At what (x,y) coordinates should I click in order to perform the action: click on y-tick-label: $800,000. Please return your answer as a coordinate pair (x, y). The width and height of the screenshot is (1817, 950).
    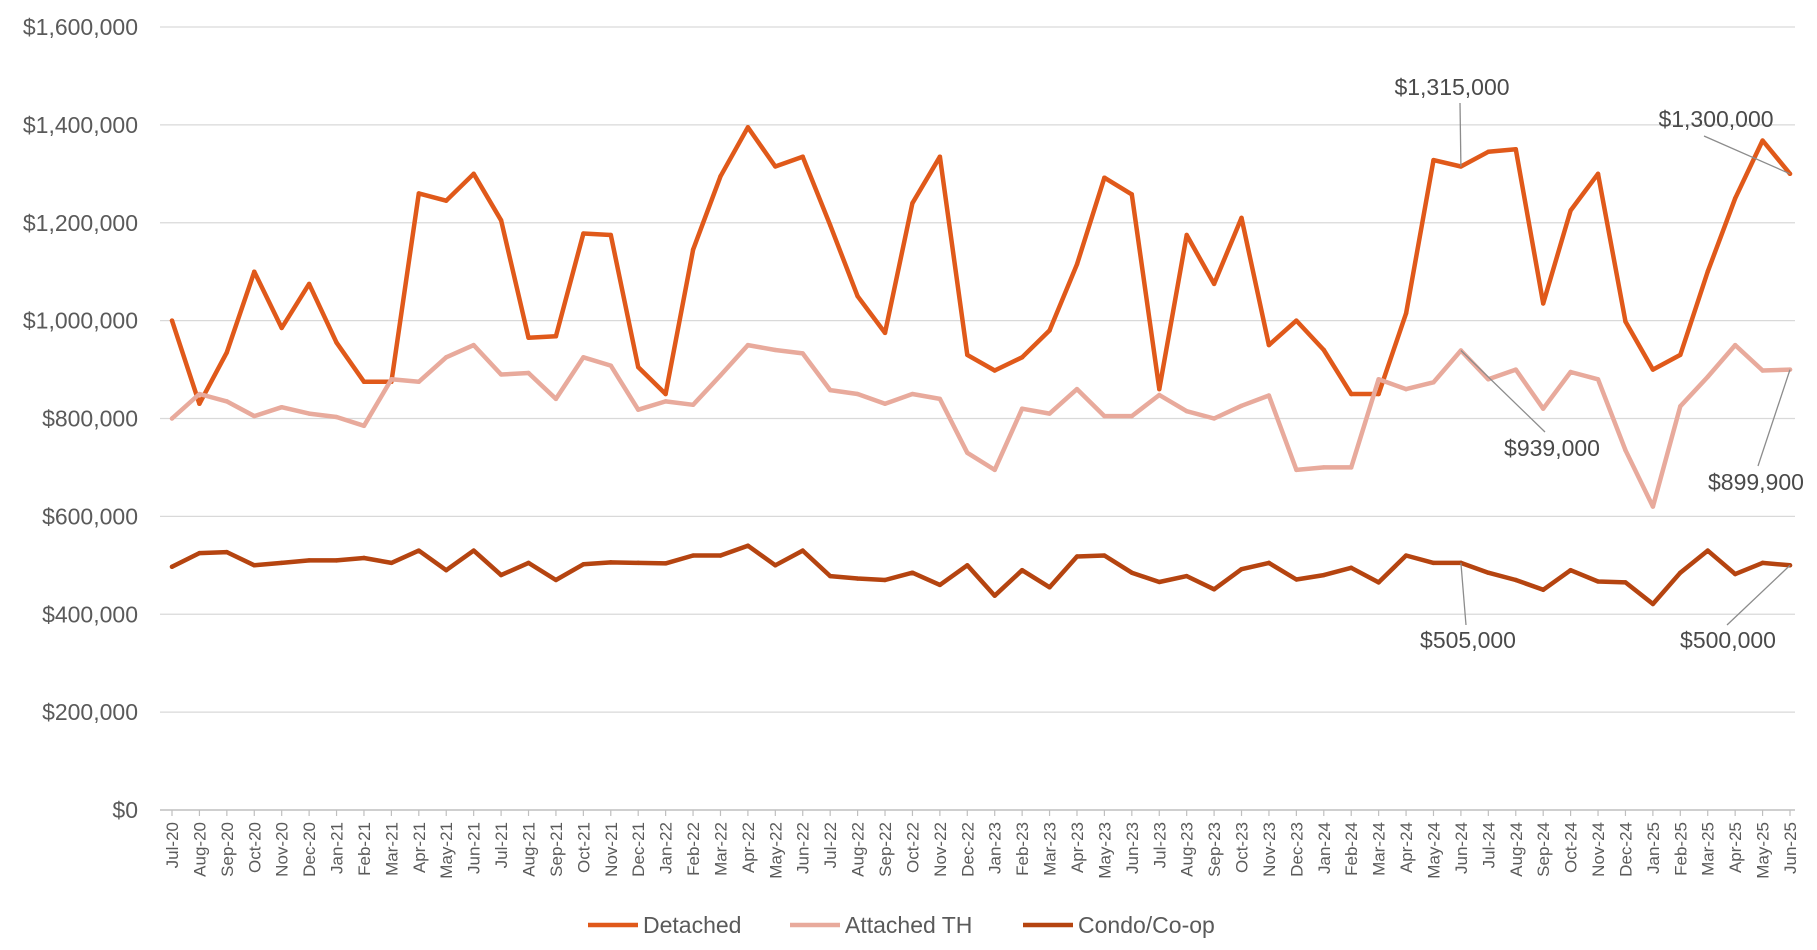
    Looking at the image, I should click on (90, 419).